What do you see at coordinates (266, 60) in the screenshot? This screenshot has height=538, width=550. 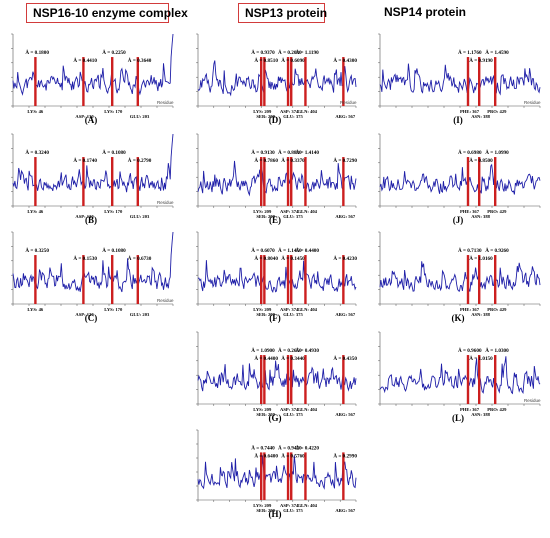 I see `rmsf-value-label: Å = 0.8510` at bounding box center [266, 60].